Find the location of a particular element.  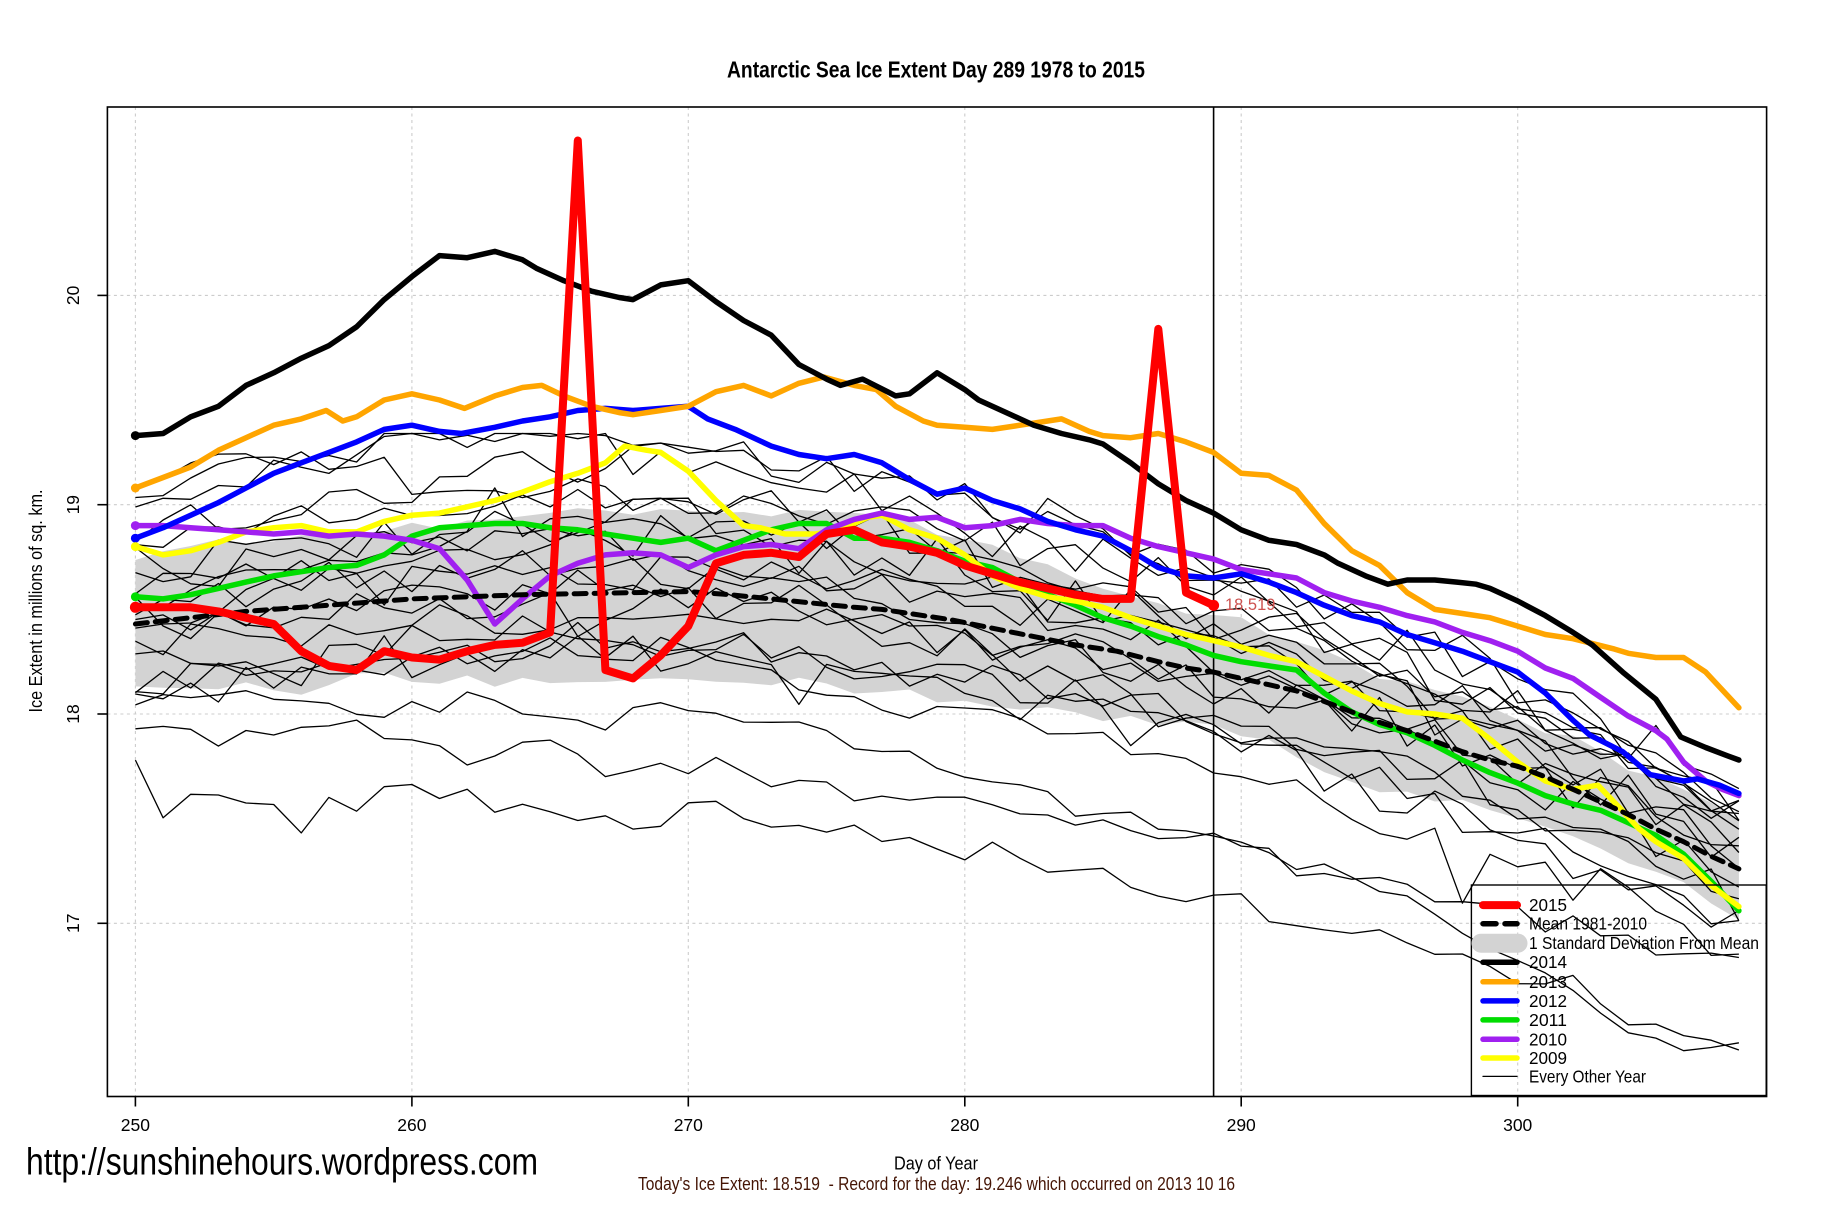

svg-text: 2012 is located at coordinates (1548, 1001).